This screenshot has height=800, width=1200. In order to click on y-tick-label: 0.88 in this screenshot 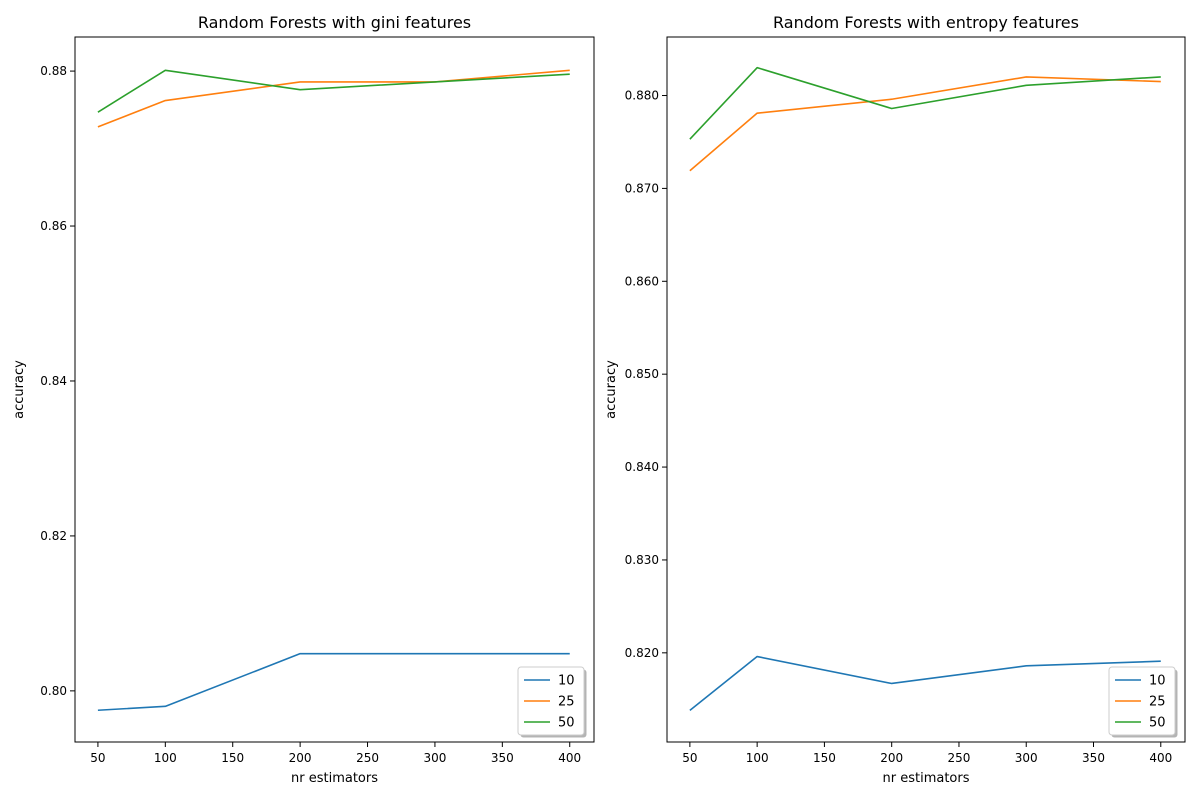, I will do `click(53, 71)`.